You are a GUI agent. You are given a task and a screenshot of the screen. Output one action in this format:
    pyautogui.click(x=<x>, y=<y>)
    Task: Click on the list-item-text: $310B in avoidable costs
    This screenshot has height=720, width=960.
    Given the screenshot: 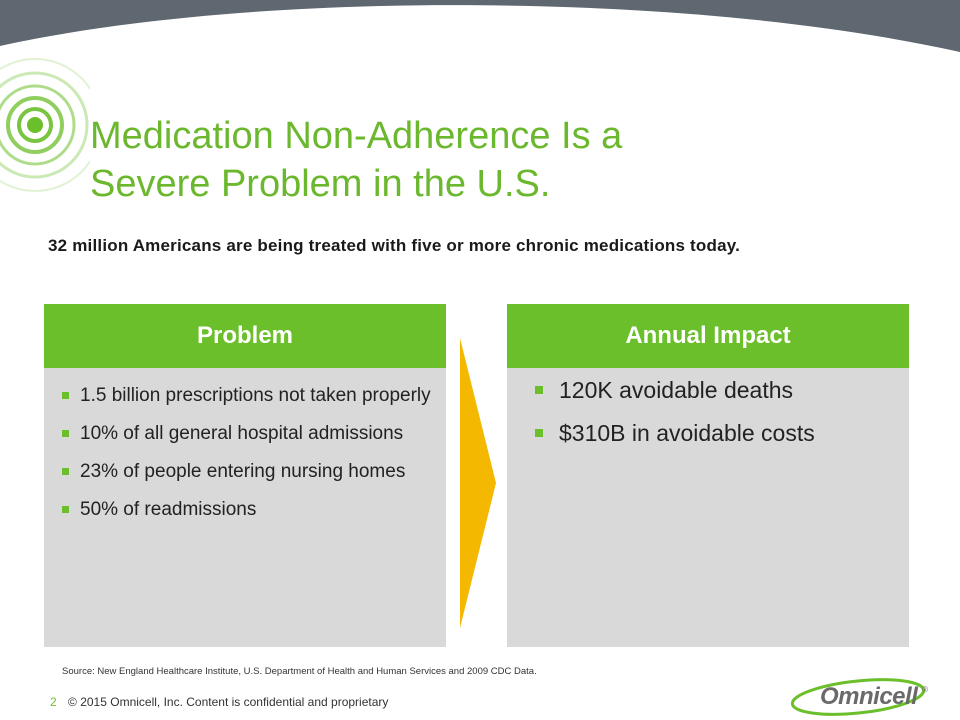 What is the action you would take?
    pyautogui.click(x=687, y=433)
    